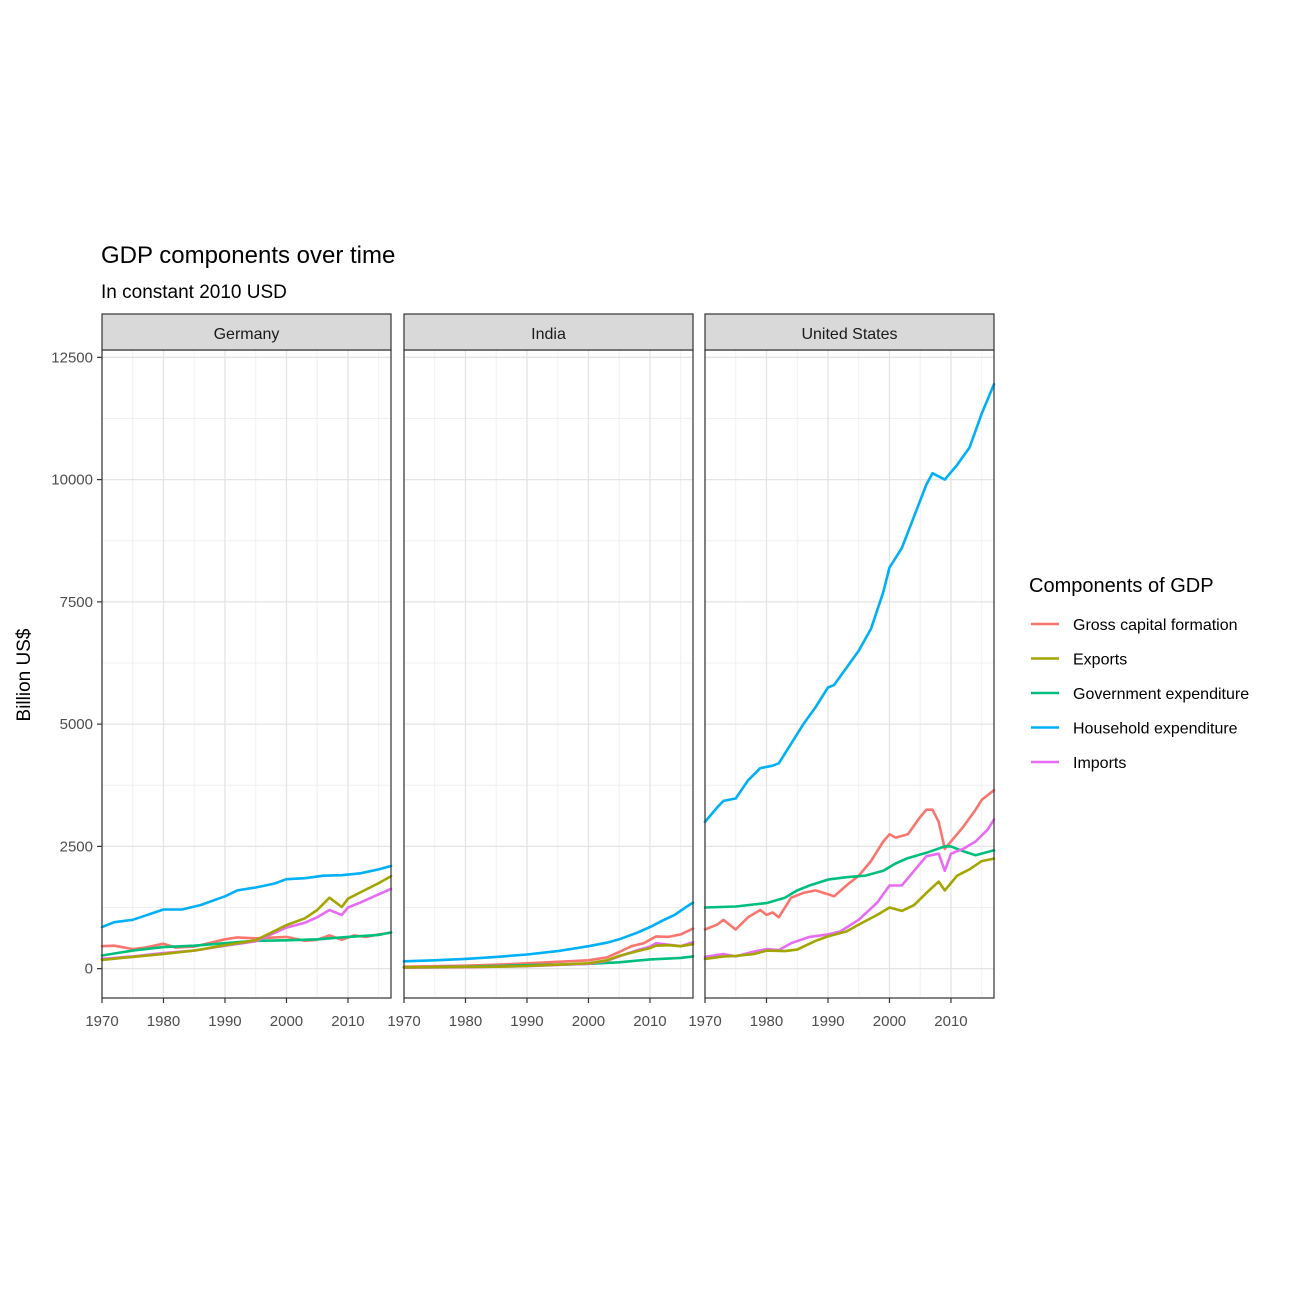 This screenshot has width=1296, height=1296. I want to click on legend-item-gov: Government expenditure, so click(1140, 694).